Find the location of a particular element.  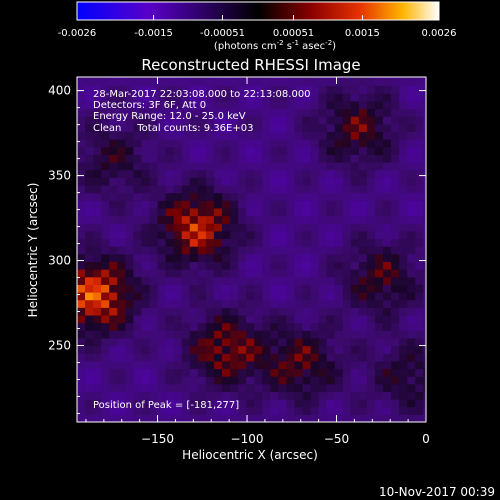

annotation-detectors: Detectors: 3F 6F, Att 0 is located at coordinates (149, 105).